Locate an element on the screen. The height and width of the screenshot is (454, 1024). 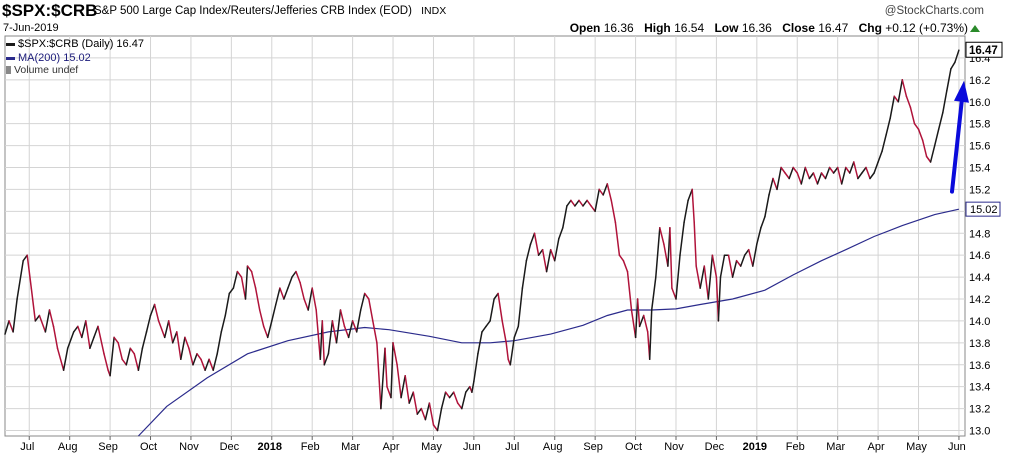
low-value: 16.36 is located at coordinates (756, 28).